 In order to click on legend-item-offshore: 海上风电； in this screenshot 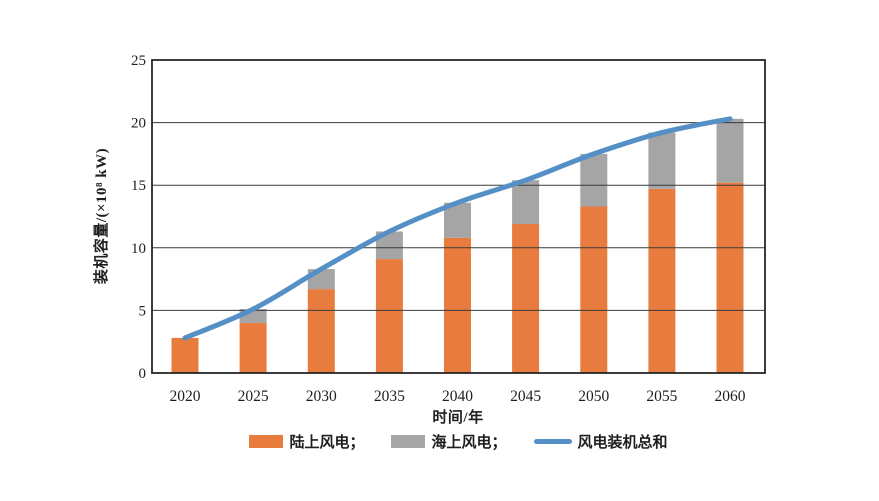, I will do `click(449, 441)`.